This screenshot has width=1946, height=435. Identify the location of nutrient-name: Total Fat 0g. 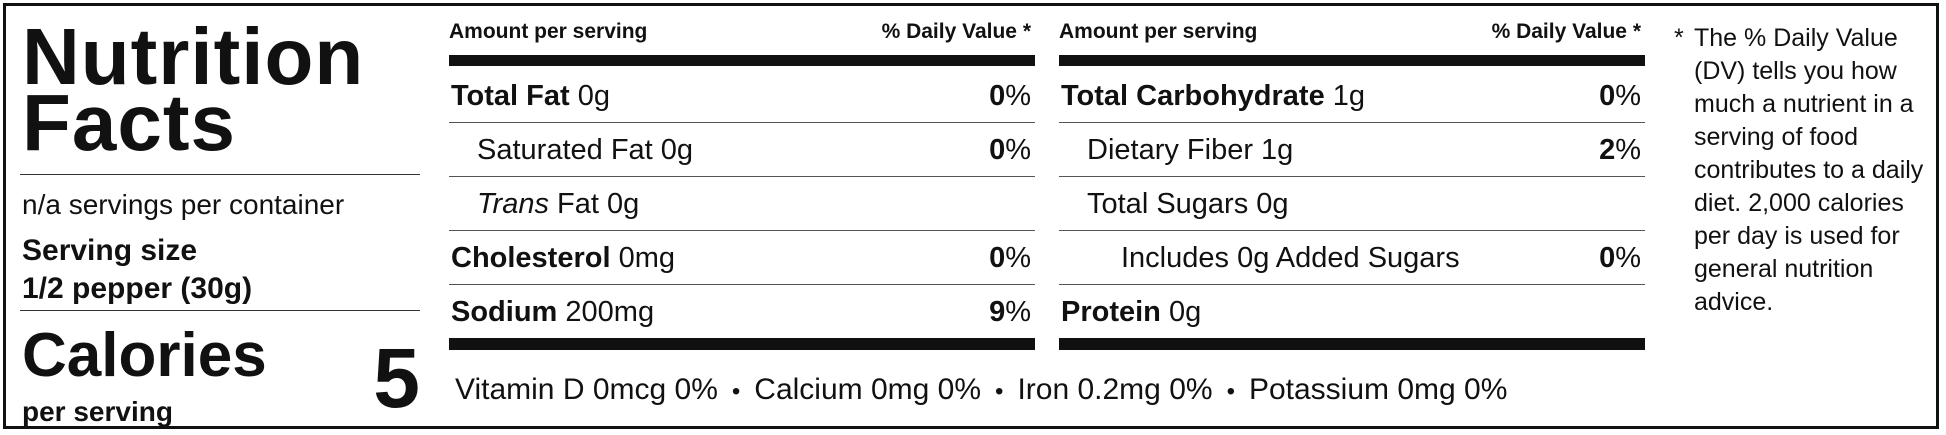
(530, 96).